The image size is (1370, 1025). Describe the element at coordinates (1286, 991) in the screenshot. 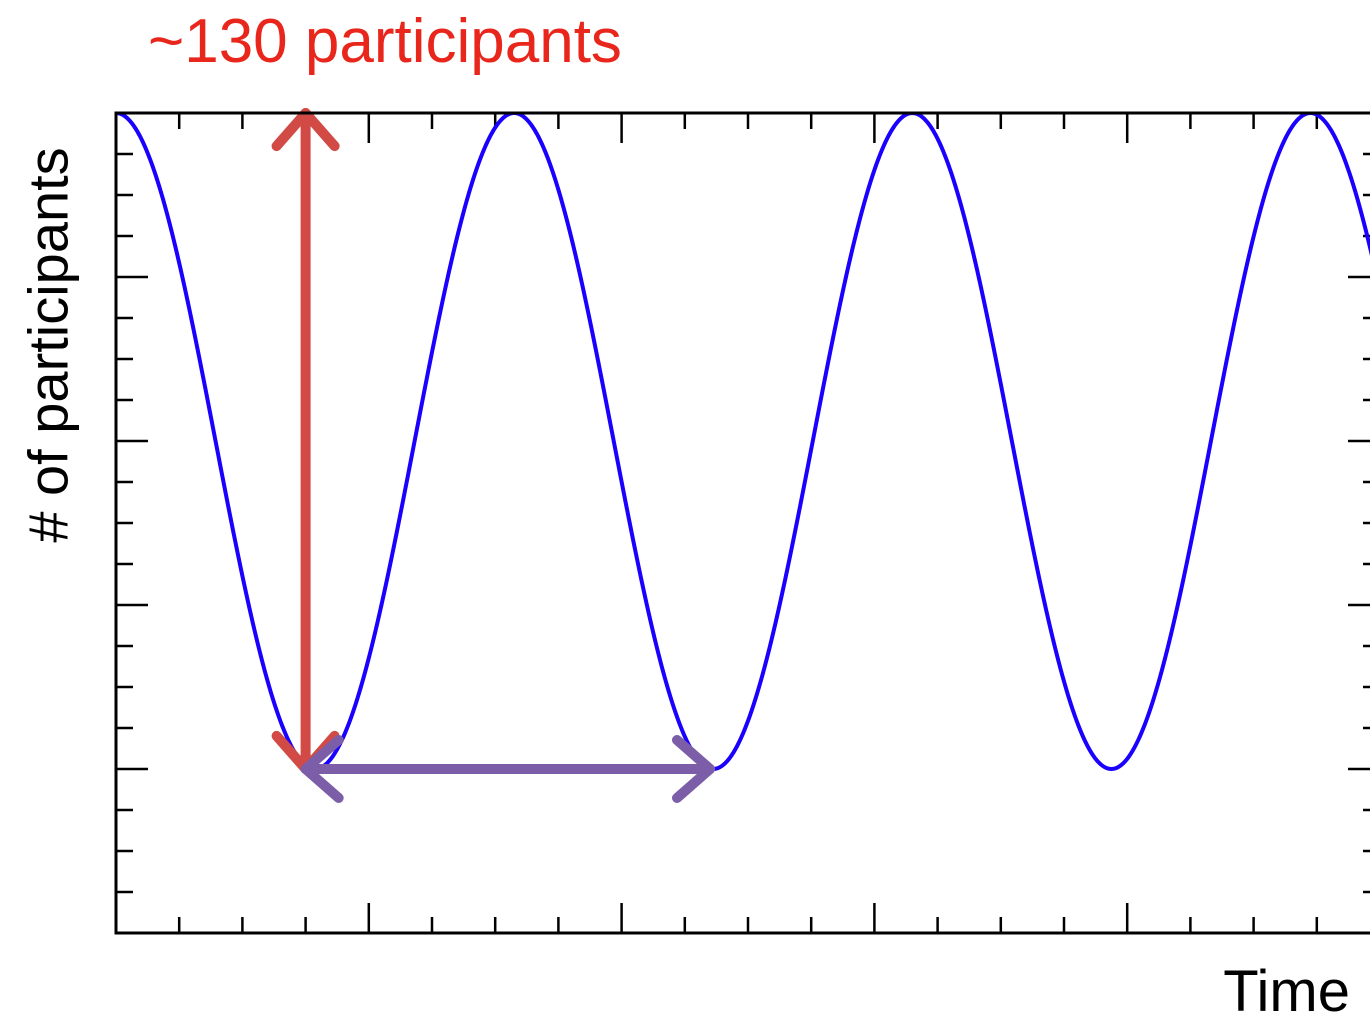

I see `x-axis-label: Time` at that location.